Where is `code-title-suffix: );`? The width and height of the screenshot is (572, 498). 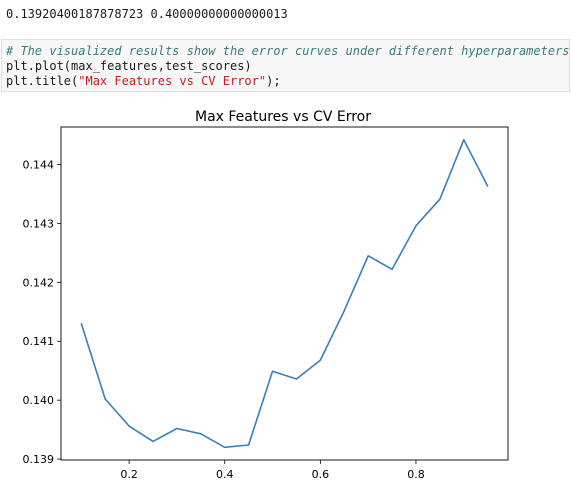
code-title-suffix: ); is located at coordinates (273, 81).